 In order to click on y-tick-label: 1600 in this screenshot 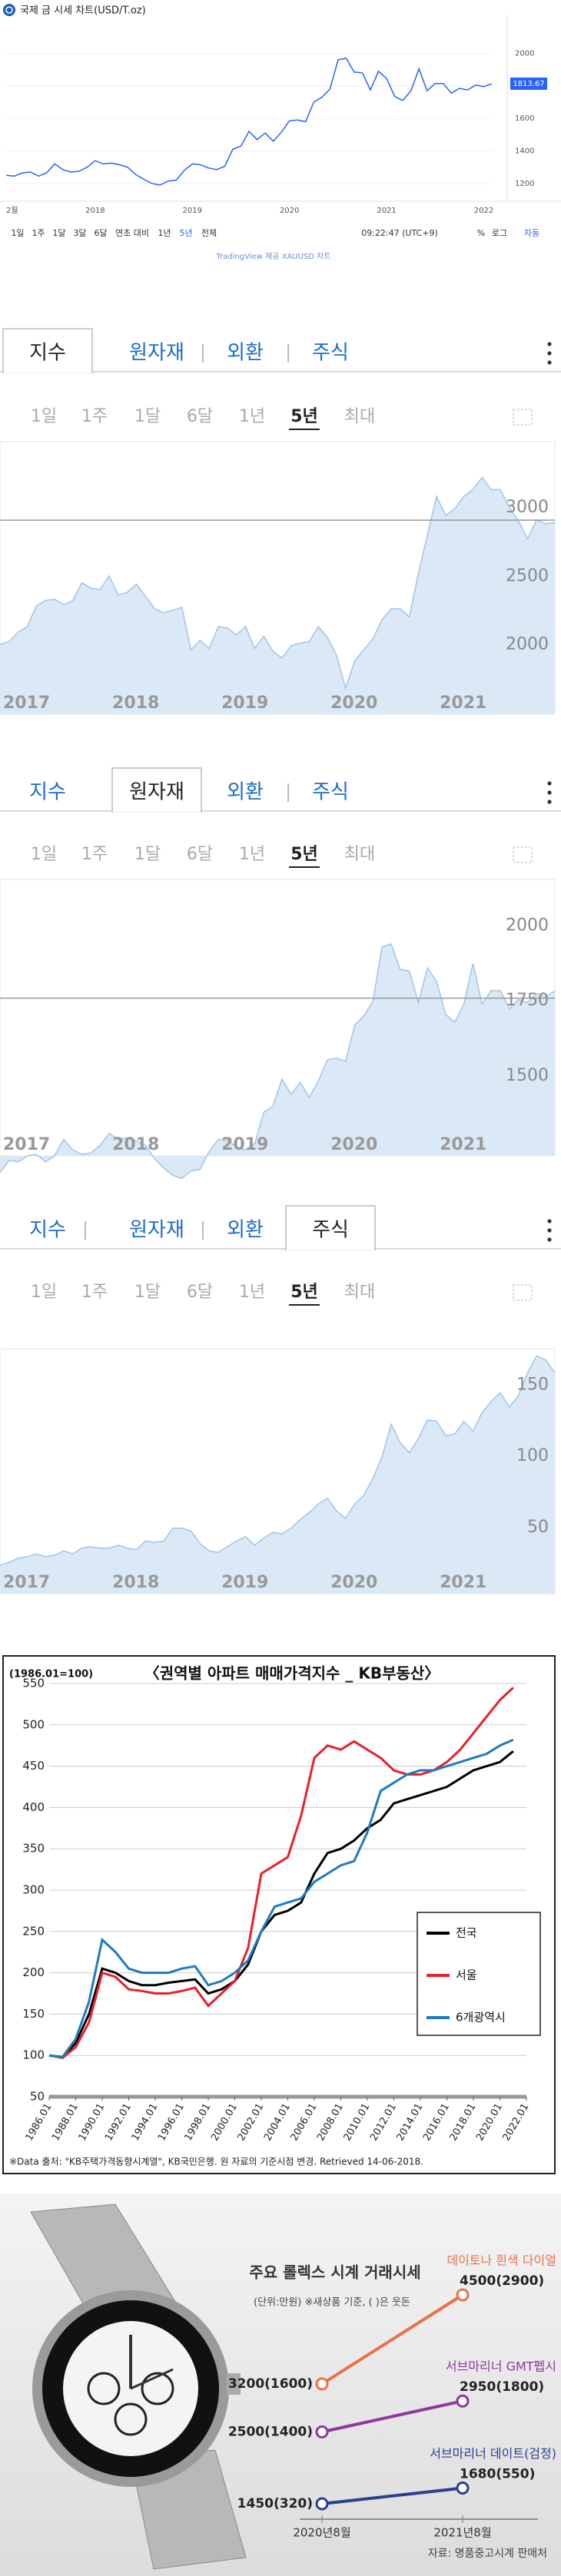, I will do `click(524, 119)`.